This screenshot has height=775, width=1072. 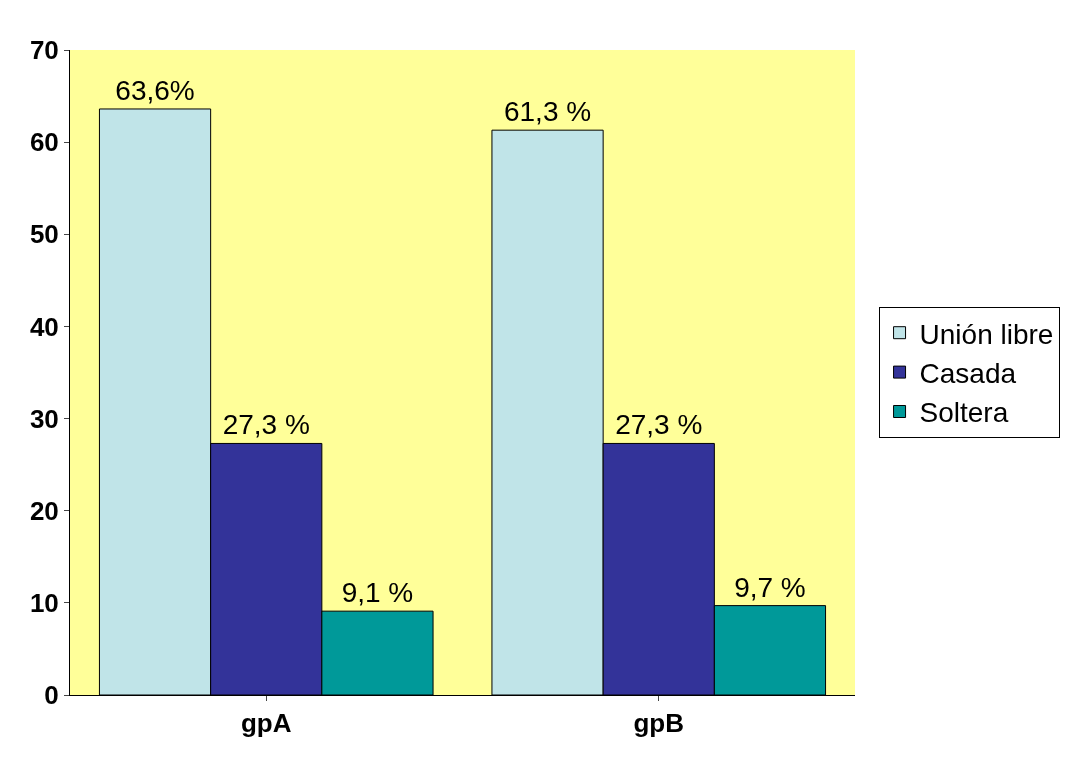 What do you see at coordinates (44, 142) in the screenshot?
I see `y-tick-label: 60` at bounding box center [44, 142].